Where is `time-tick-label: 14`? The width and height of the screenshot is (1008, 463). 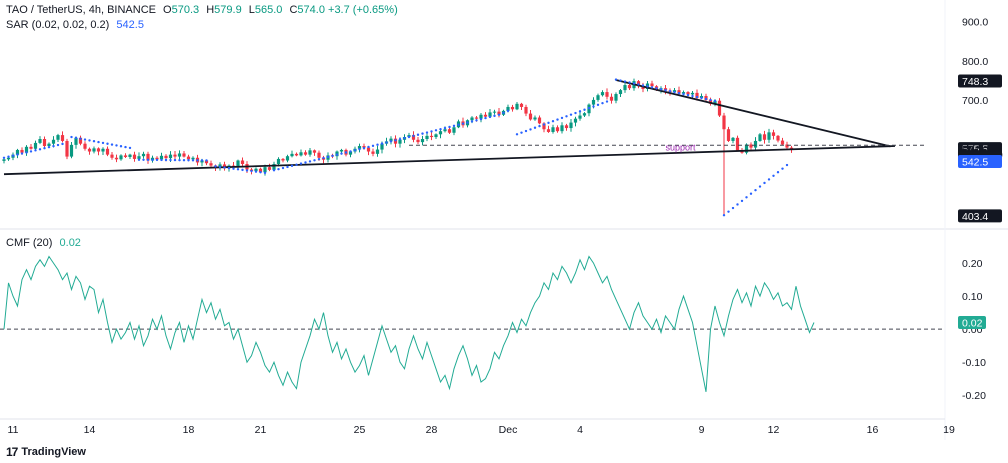
time-tick-label: 14 is located at coordinates (90, 430).